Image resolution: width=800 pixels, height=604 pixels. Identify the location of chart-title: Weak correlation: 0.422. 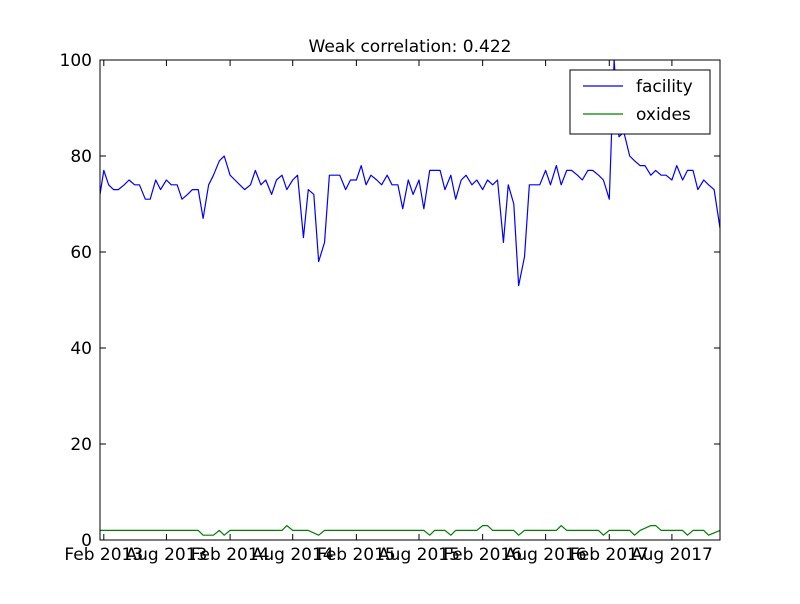
(410, 47).